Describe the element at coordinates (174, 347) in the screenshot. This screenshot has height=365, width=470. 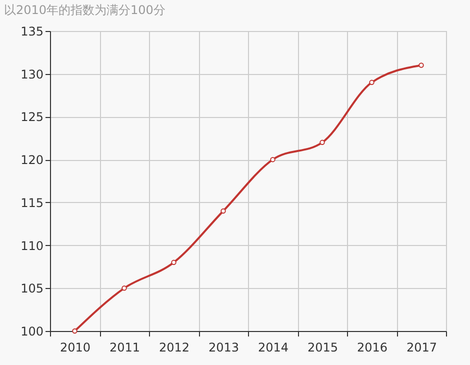
I see `x-tick-label: 2012` at that location.